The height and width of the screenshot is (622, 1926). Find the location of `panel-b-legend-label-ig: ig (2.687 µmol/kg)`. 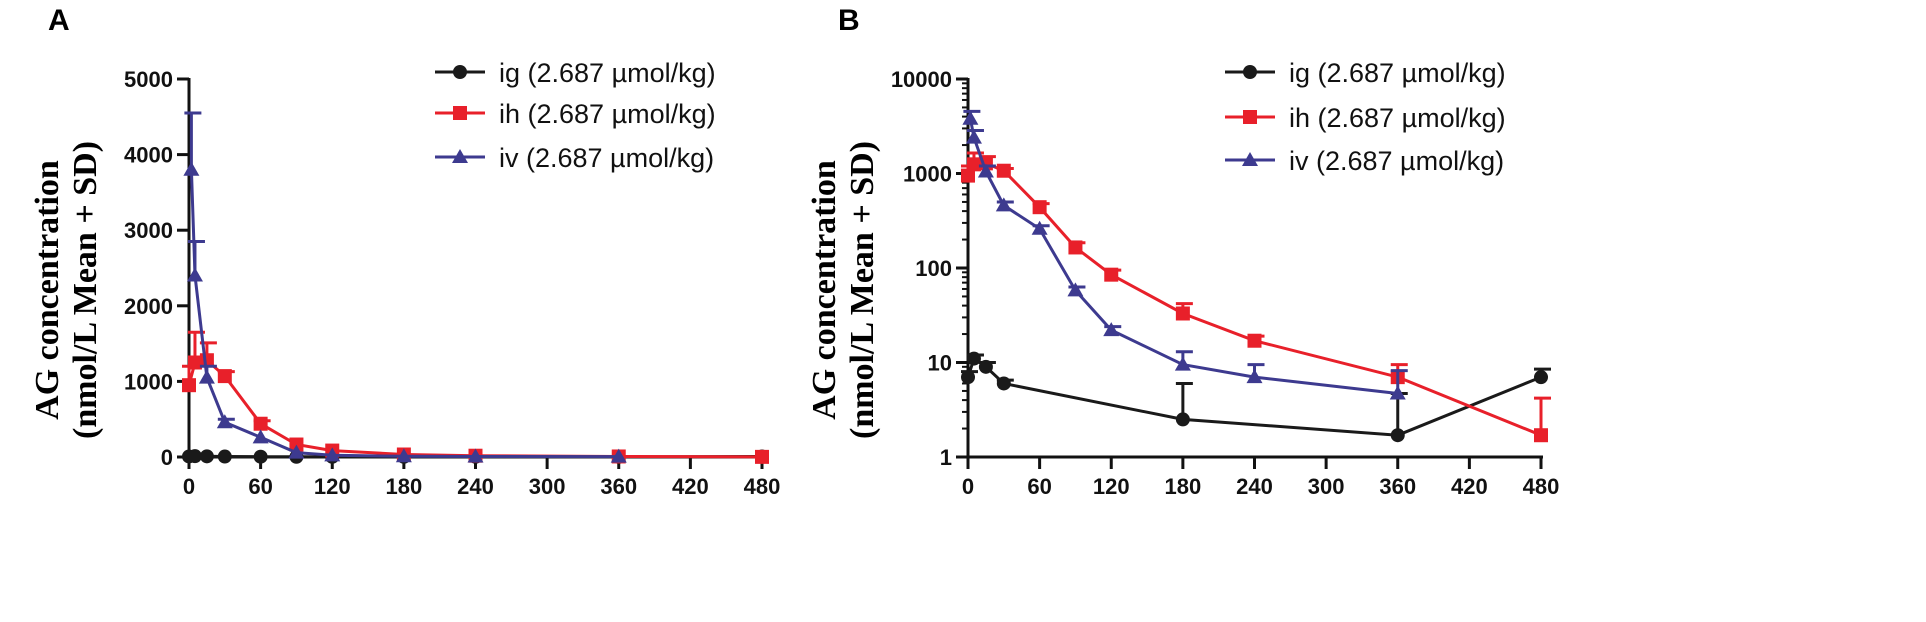

panel-b-legend-label-ig: ig (2.687 µmol/kg) is located at coordinates (1397, 73).